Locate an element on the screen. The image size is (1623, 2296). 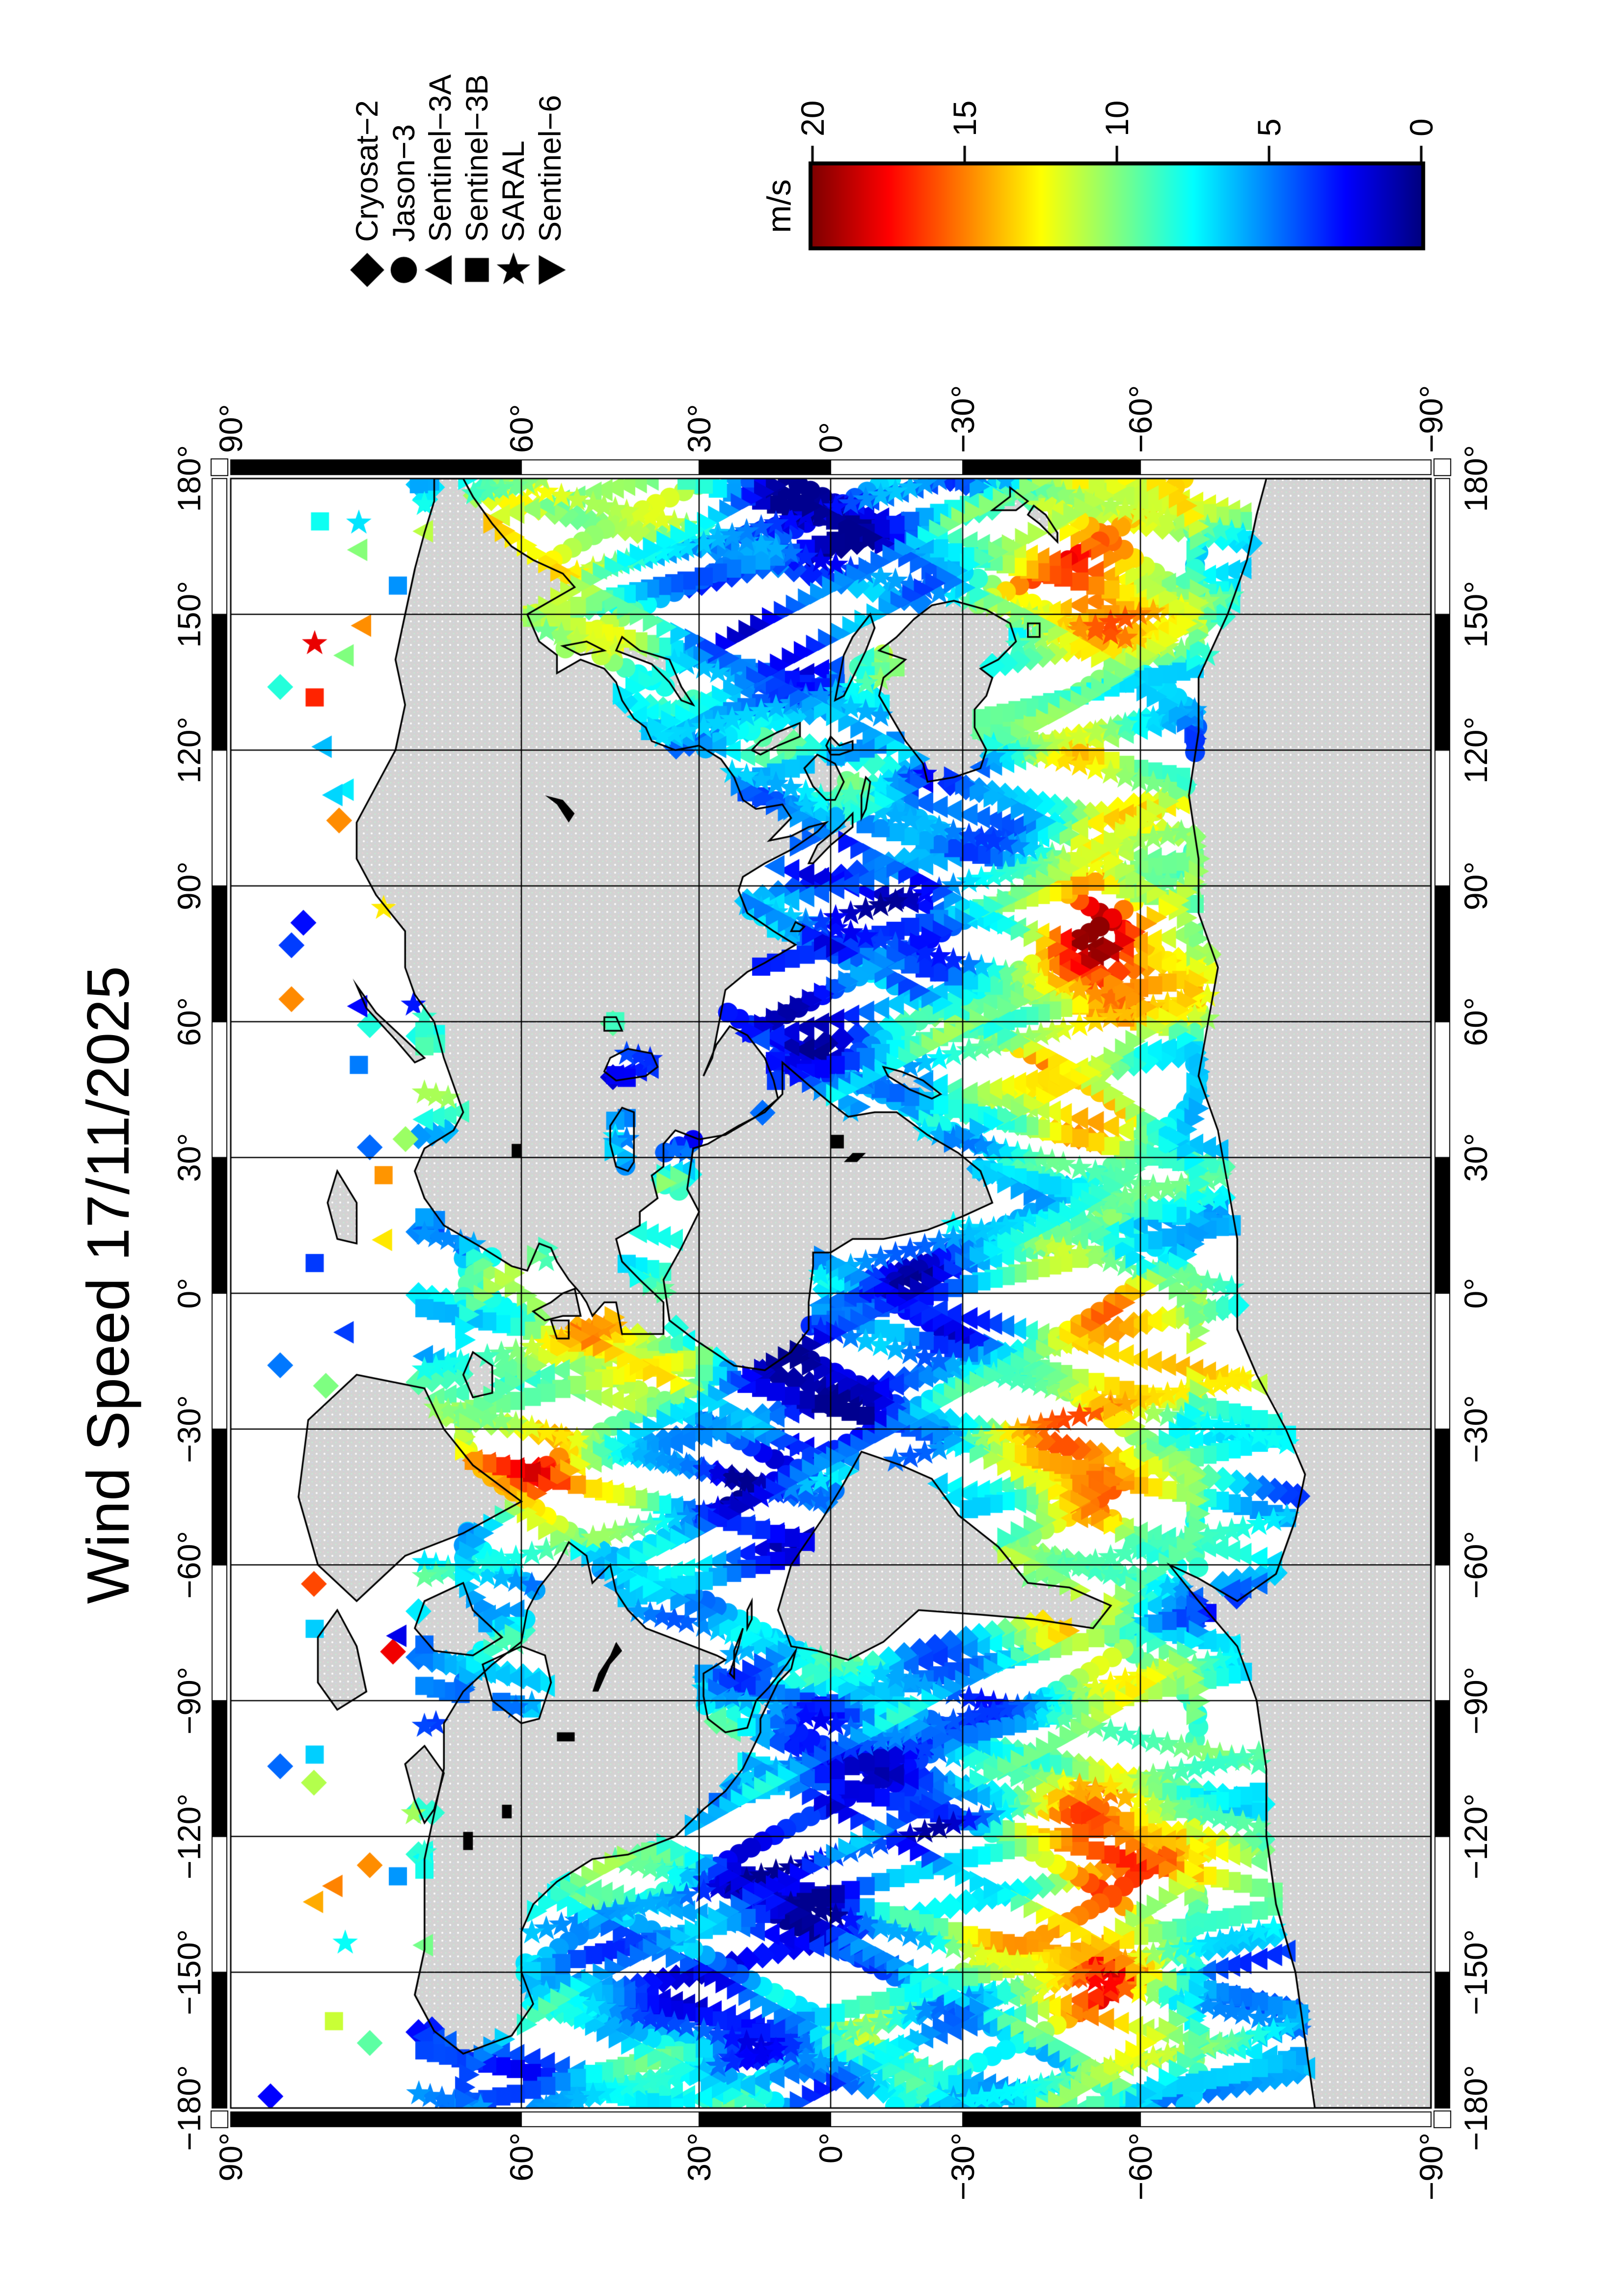
colorbar-tick-label: 5 is located at coordinates (1269, 127).